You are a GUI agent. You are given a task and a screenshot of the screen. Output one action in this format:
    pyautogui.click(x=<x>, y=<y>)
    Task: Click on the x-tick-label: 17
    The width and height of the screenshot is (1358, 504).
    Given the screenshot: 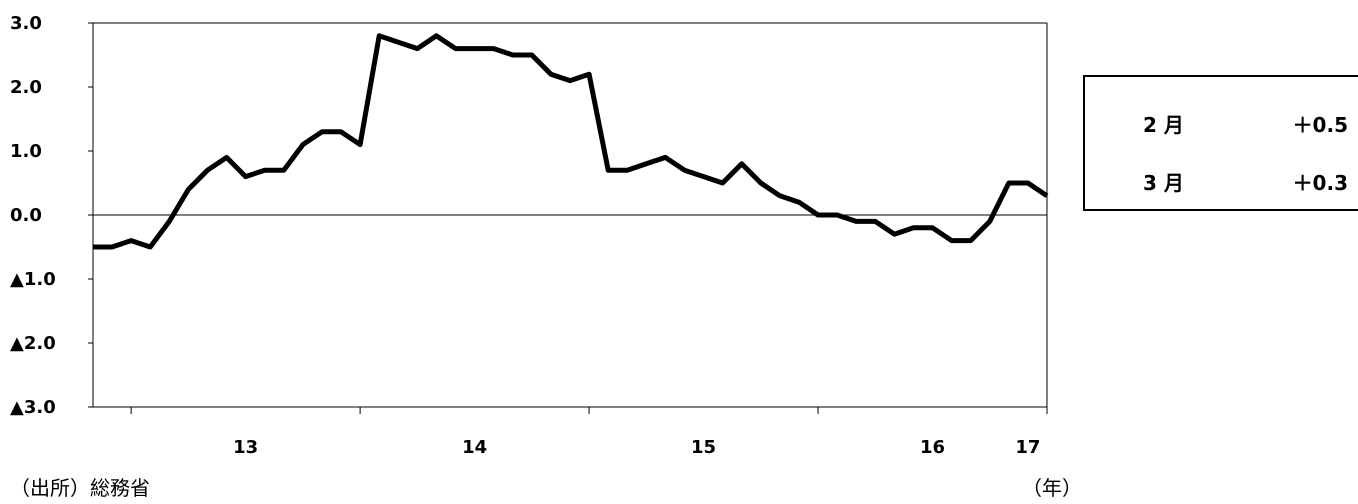 What is the action you would take?
    pyautogui.click(x=1027, y=447)
    